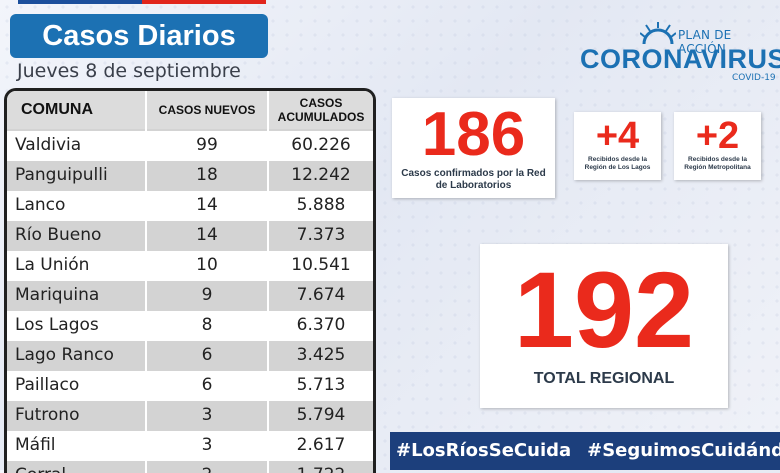 This screenshot has width=780, height=473. What do you see at coordinates (77, 384) in the screenshot?
I see `cell-comuna: Paillaco` at bounding box center [77, 384].